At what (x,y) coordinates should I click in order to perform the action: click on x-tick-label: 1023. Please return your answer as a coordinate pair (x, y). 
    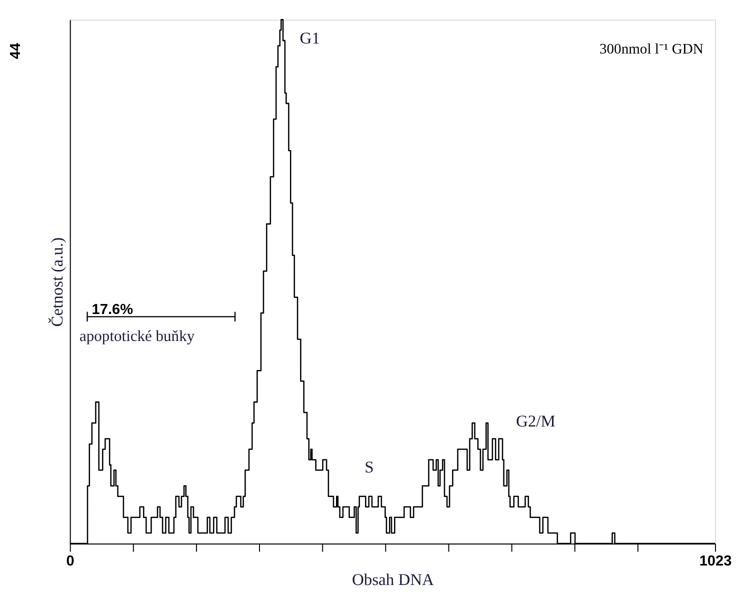
    Looking at the image, I should click on (715, 561).